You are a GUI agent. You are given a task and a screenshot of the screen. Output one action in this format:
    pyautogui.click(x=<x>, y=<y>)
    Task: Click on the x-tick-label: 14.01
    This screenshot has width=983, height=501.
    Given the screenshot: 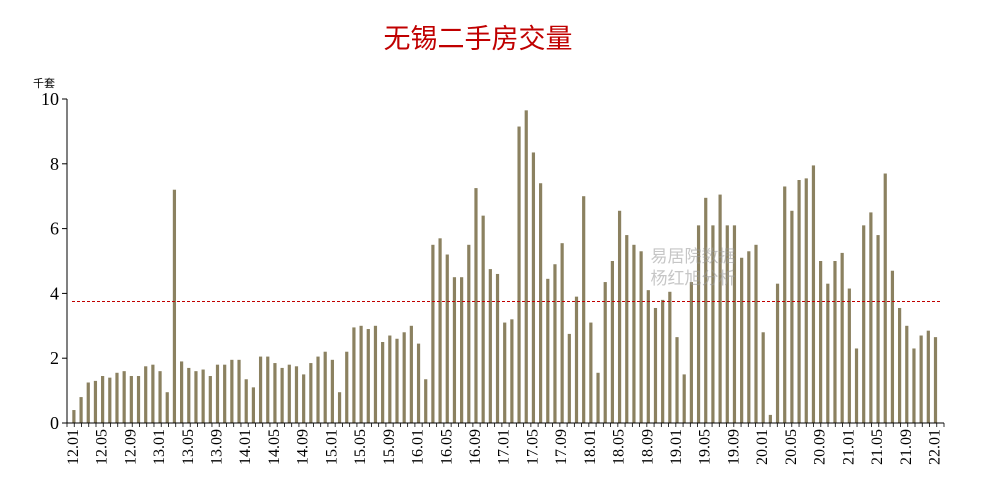 What is the action you would take?
    pyautogui.click(x=245, y=447)
    